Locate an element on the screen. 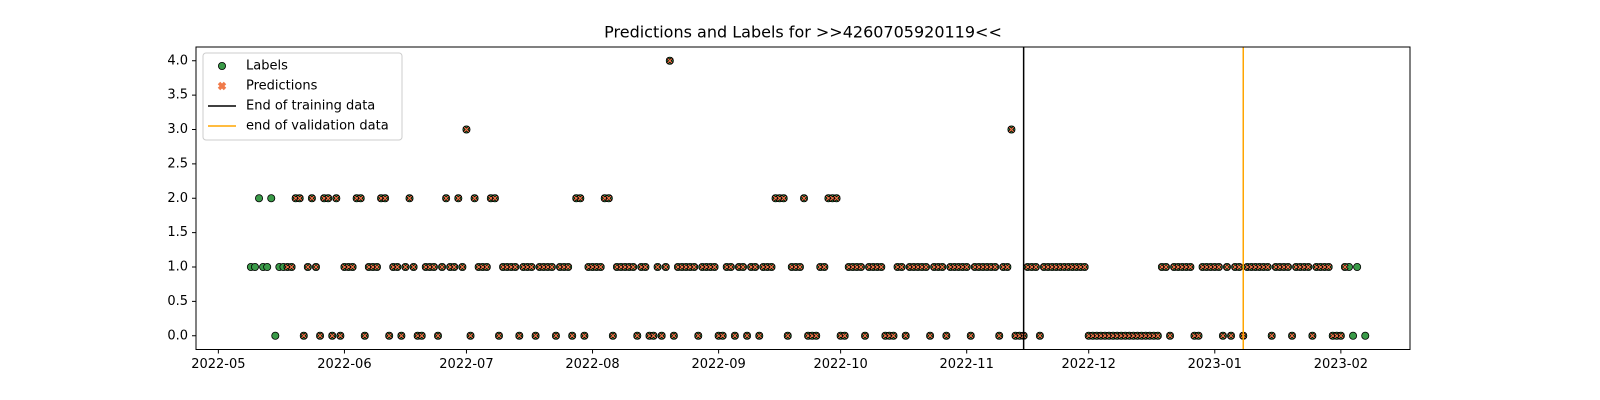 This screenshot has height=400, width=1600. legend-box is located at coordinates (302, 96).